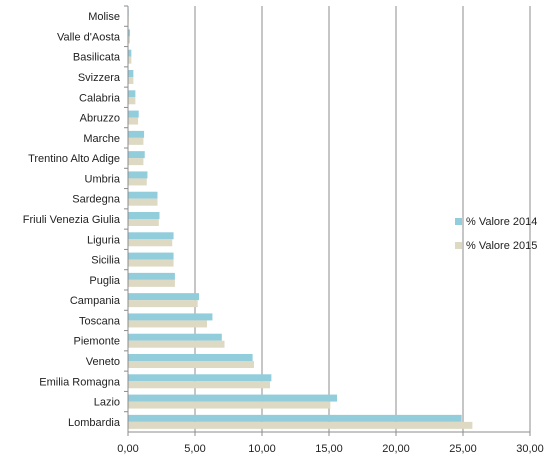  What do you see at coordinates (194, 449) in the screenshot?
I see `x-tick-label: 5,00` at bounding box center [194, 449].